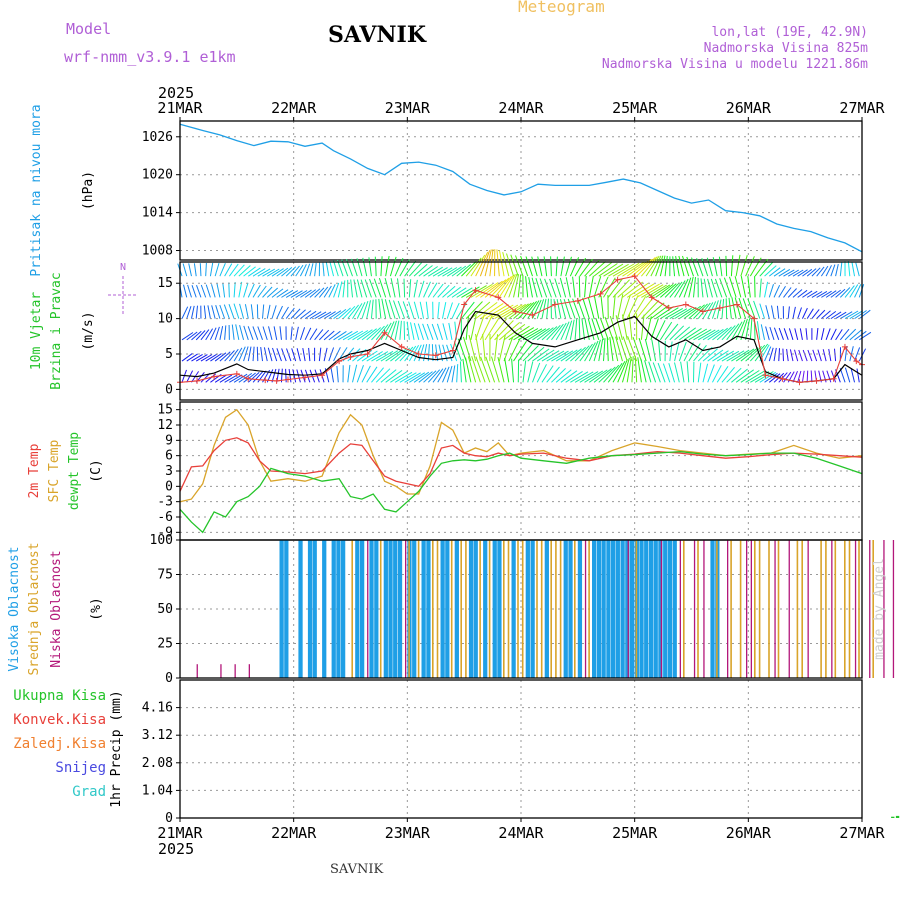  What do you see at coordinates (157, 137) in the screenshot?
I see `pressure-tick-label: 1026` at bounding box center [157, 137].